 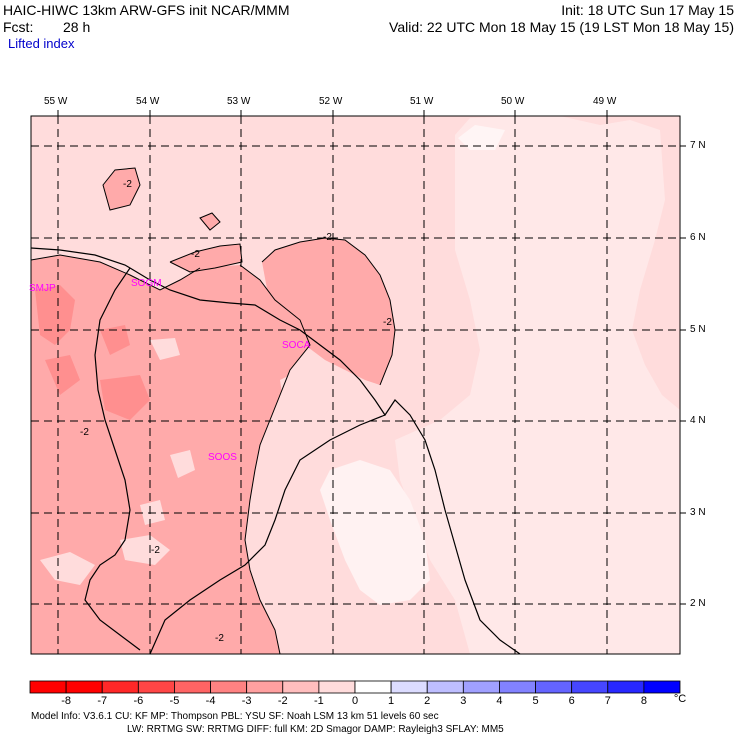 What do you see at coordinates (18, 27) in the screenshot?
I see `forecast-label: Fcst:` at bounding box center [18, 27].